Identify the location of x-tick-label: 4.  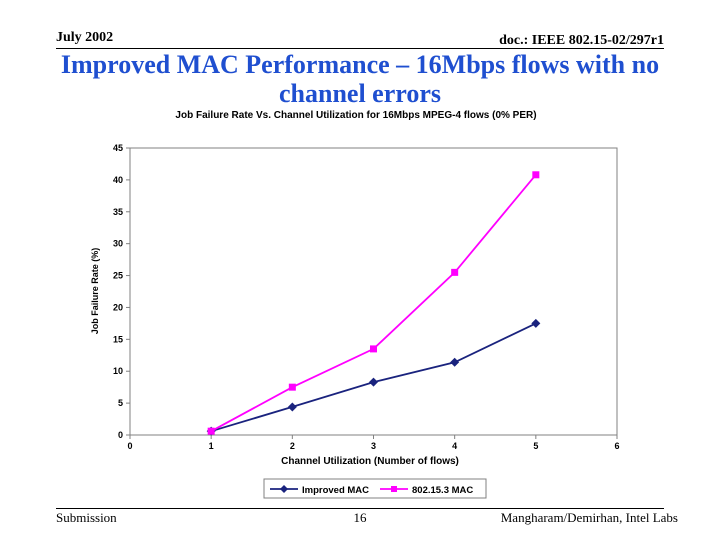
(454, 446).